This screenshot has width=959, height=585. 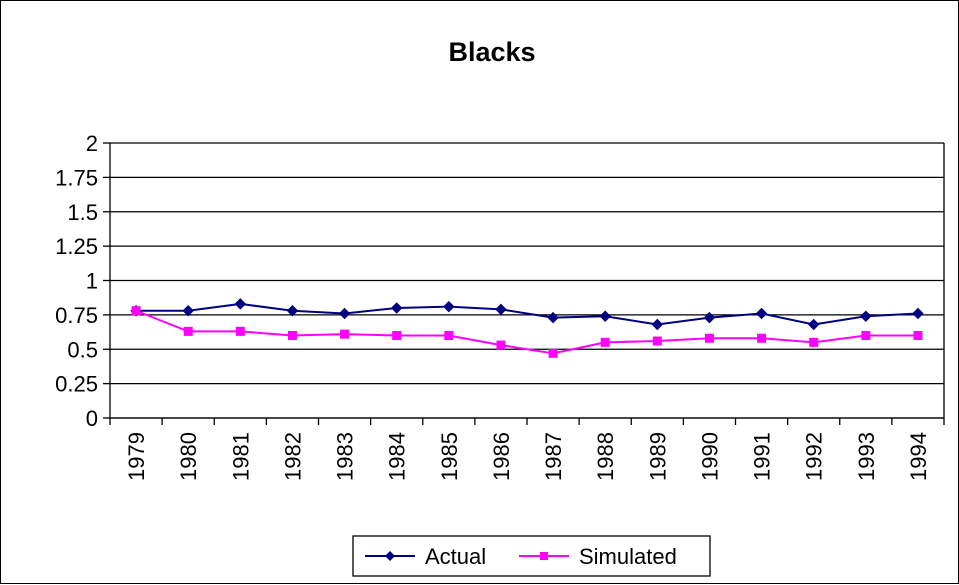 What do you see at coordinates (455, 556) in the screenshot?
I see `legend-label-actual: Actual` at bounding box center [455, 556].